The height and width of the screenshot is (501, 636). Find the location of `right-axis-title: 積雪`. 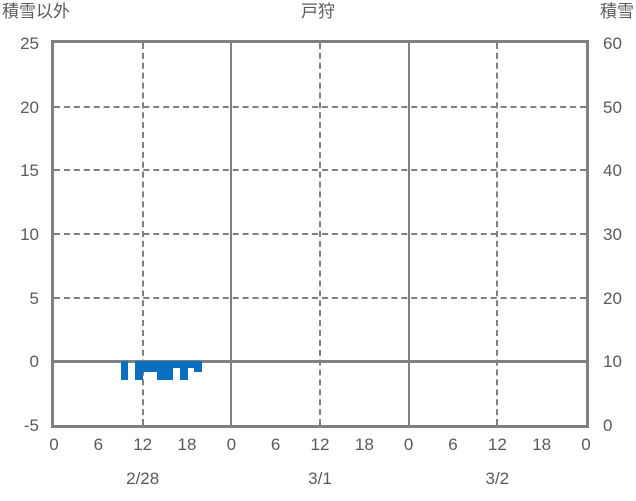

right-axis-title: 積雪 is located at coordinates (617, 11).